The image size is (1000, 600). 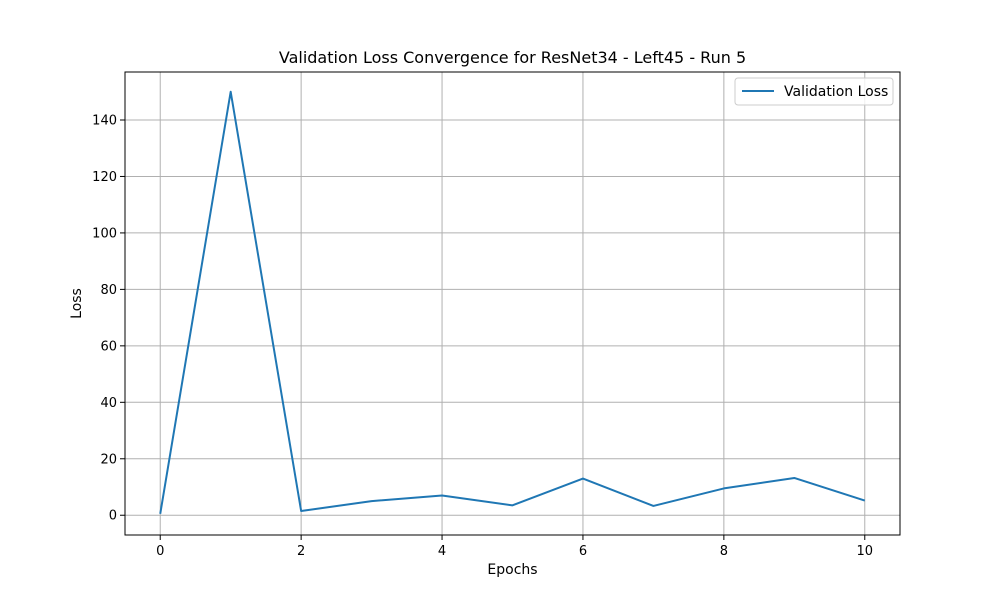 What do you see at coordinates (864, 551) in the screenshot?
I see `x-tick-label: 10` at bounding box center [864, 551].